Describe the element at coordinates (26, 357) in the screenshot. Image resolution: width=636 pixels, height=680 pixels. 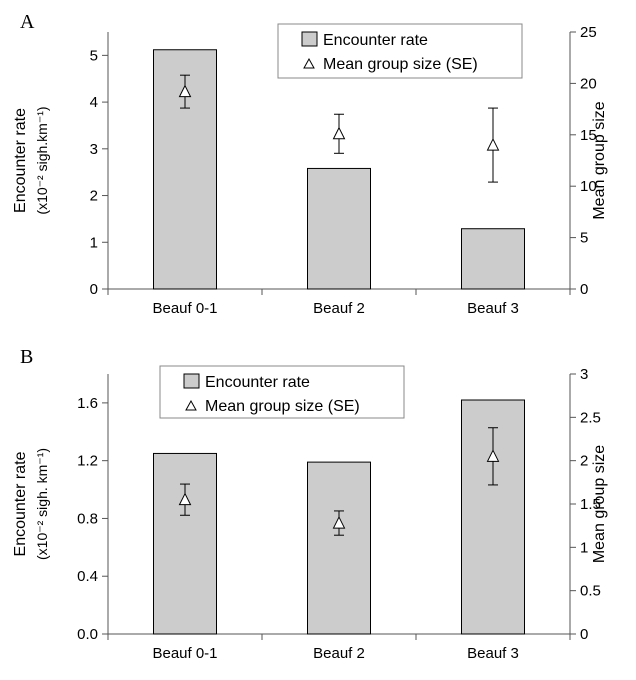
I see `panel-label: B` at that location.